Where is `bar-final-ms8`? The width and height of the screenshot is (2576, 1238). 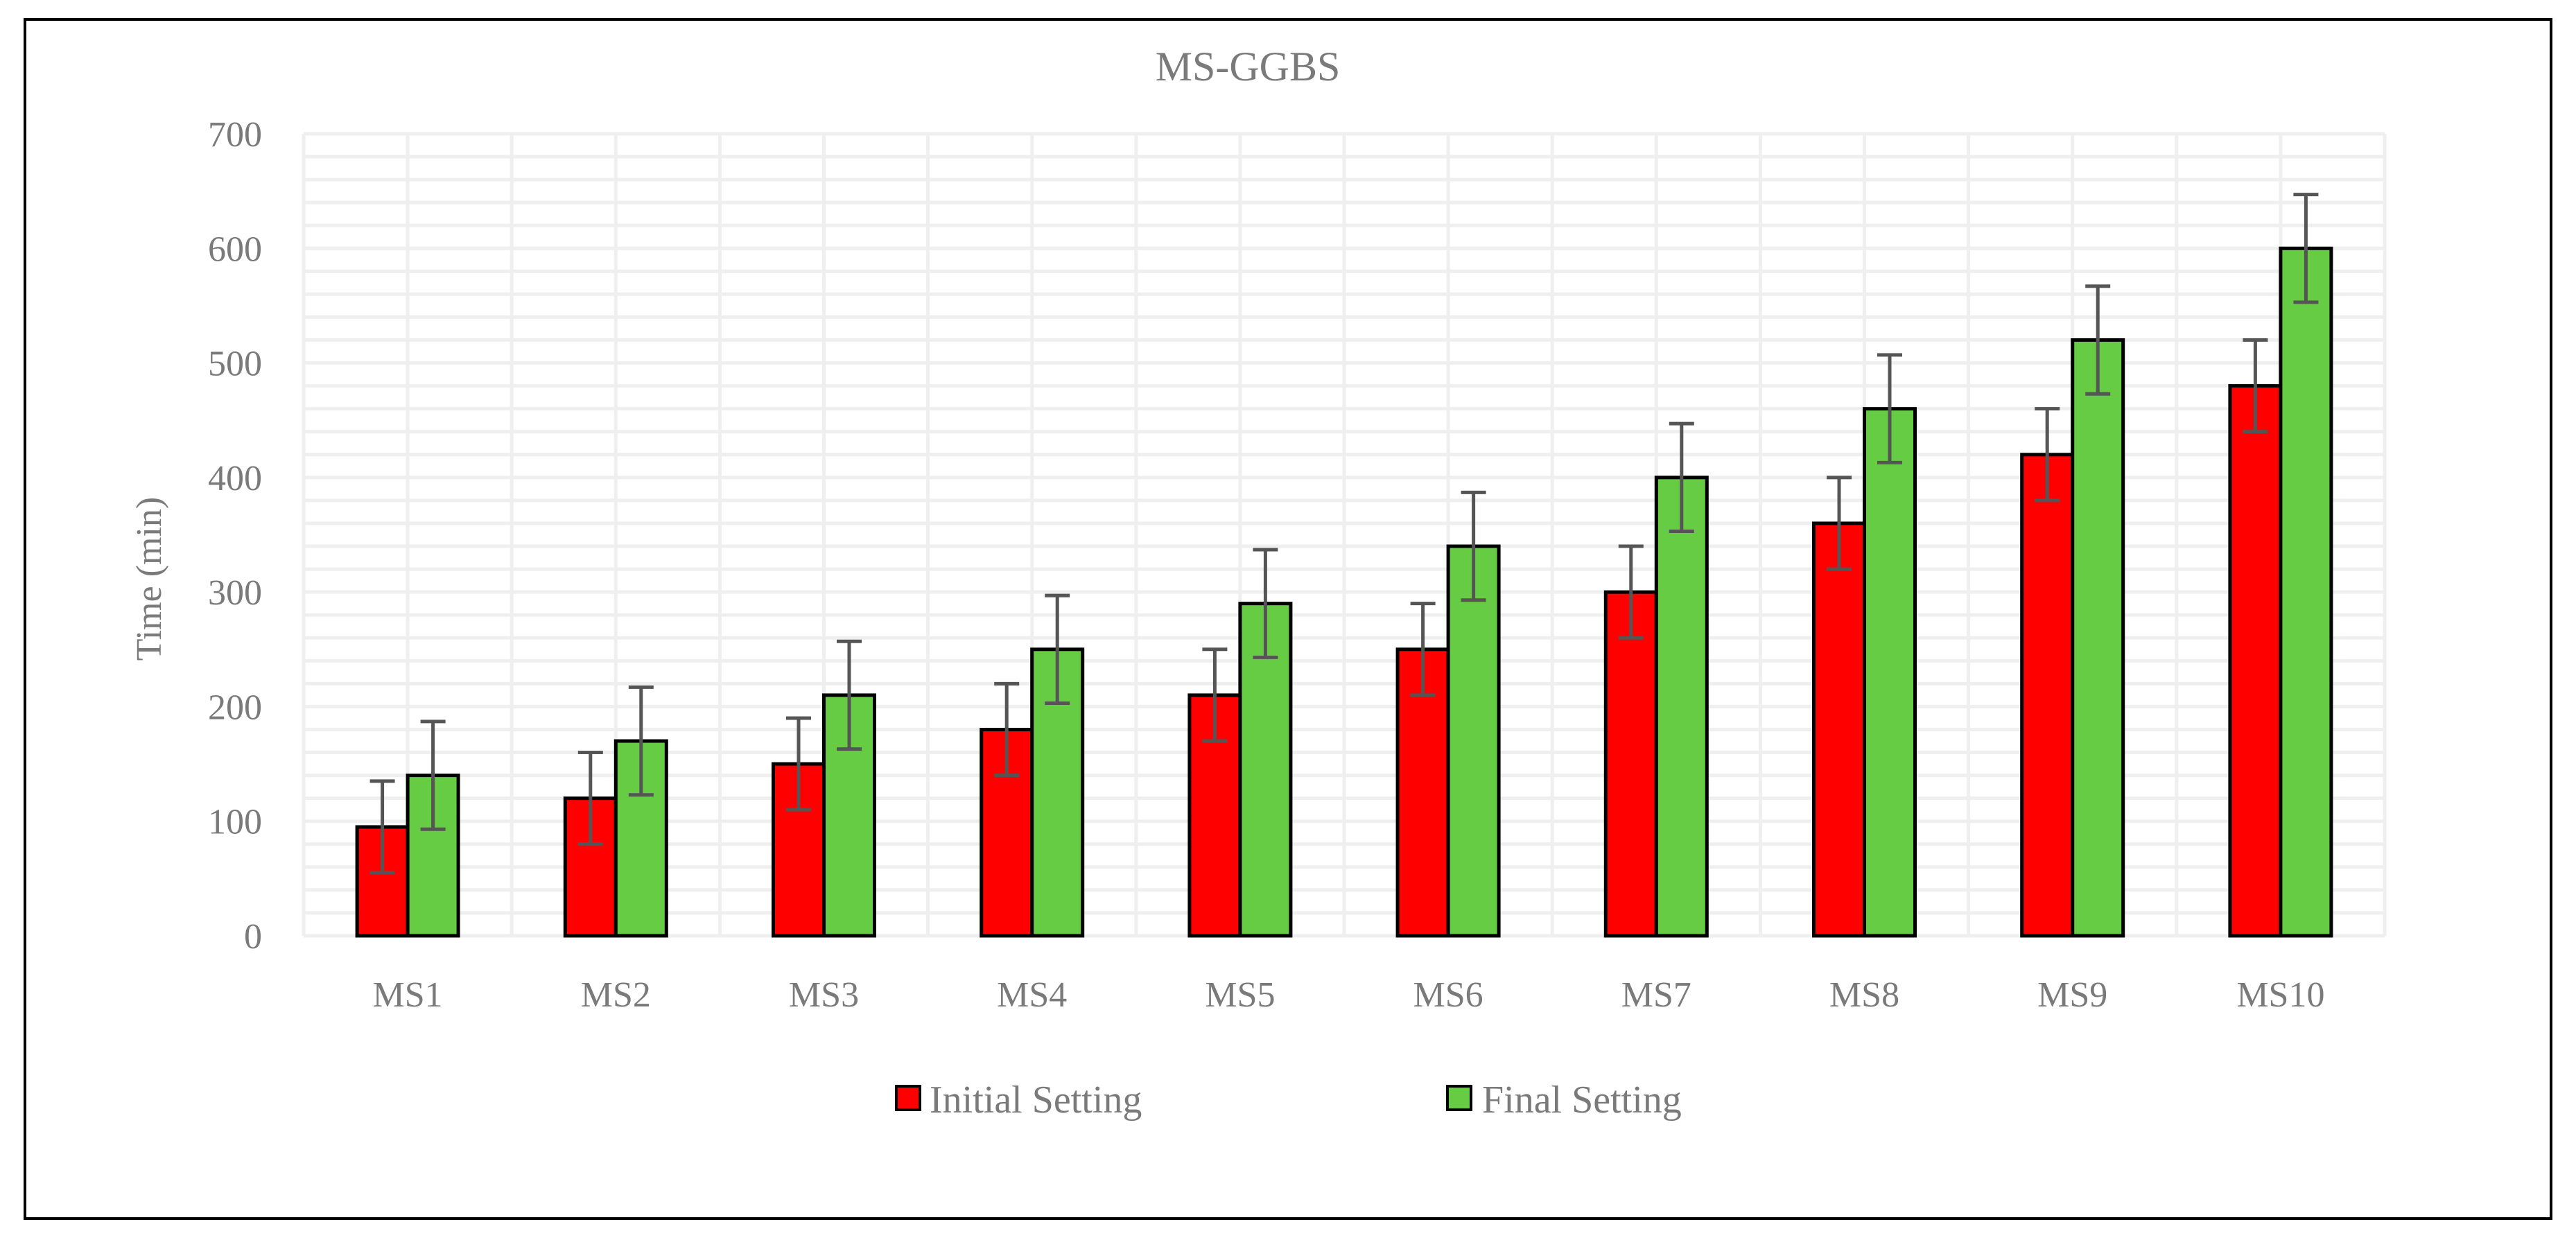
bar-final-ms8 is located at coordinates (1890, 672).